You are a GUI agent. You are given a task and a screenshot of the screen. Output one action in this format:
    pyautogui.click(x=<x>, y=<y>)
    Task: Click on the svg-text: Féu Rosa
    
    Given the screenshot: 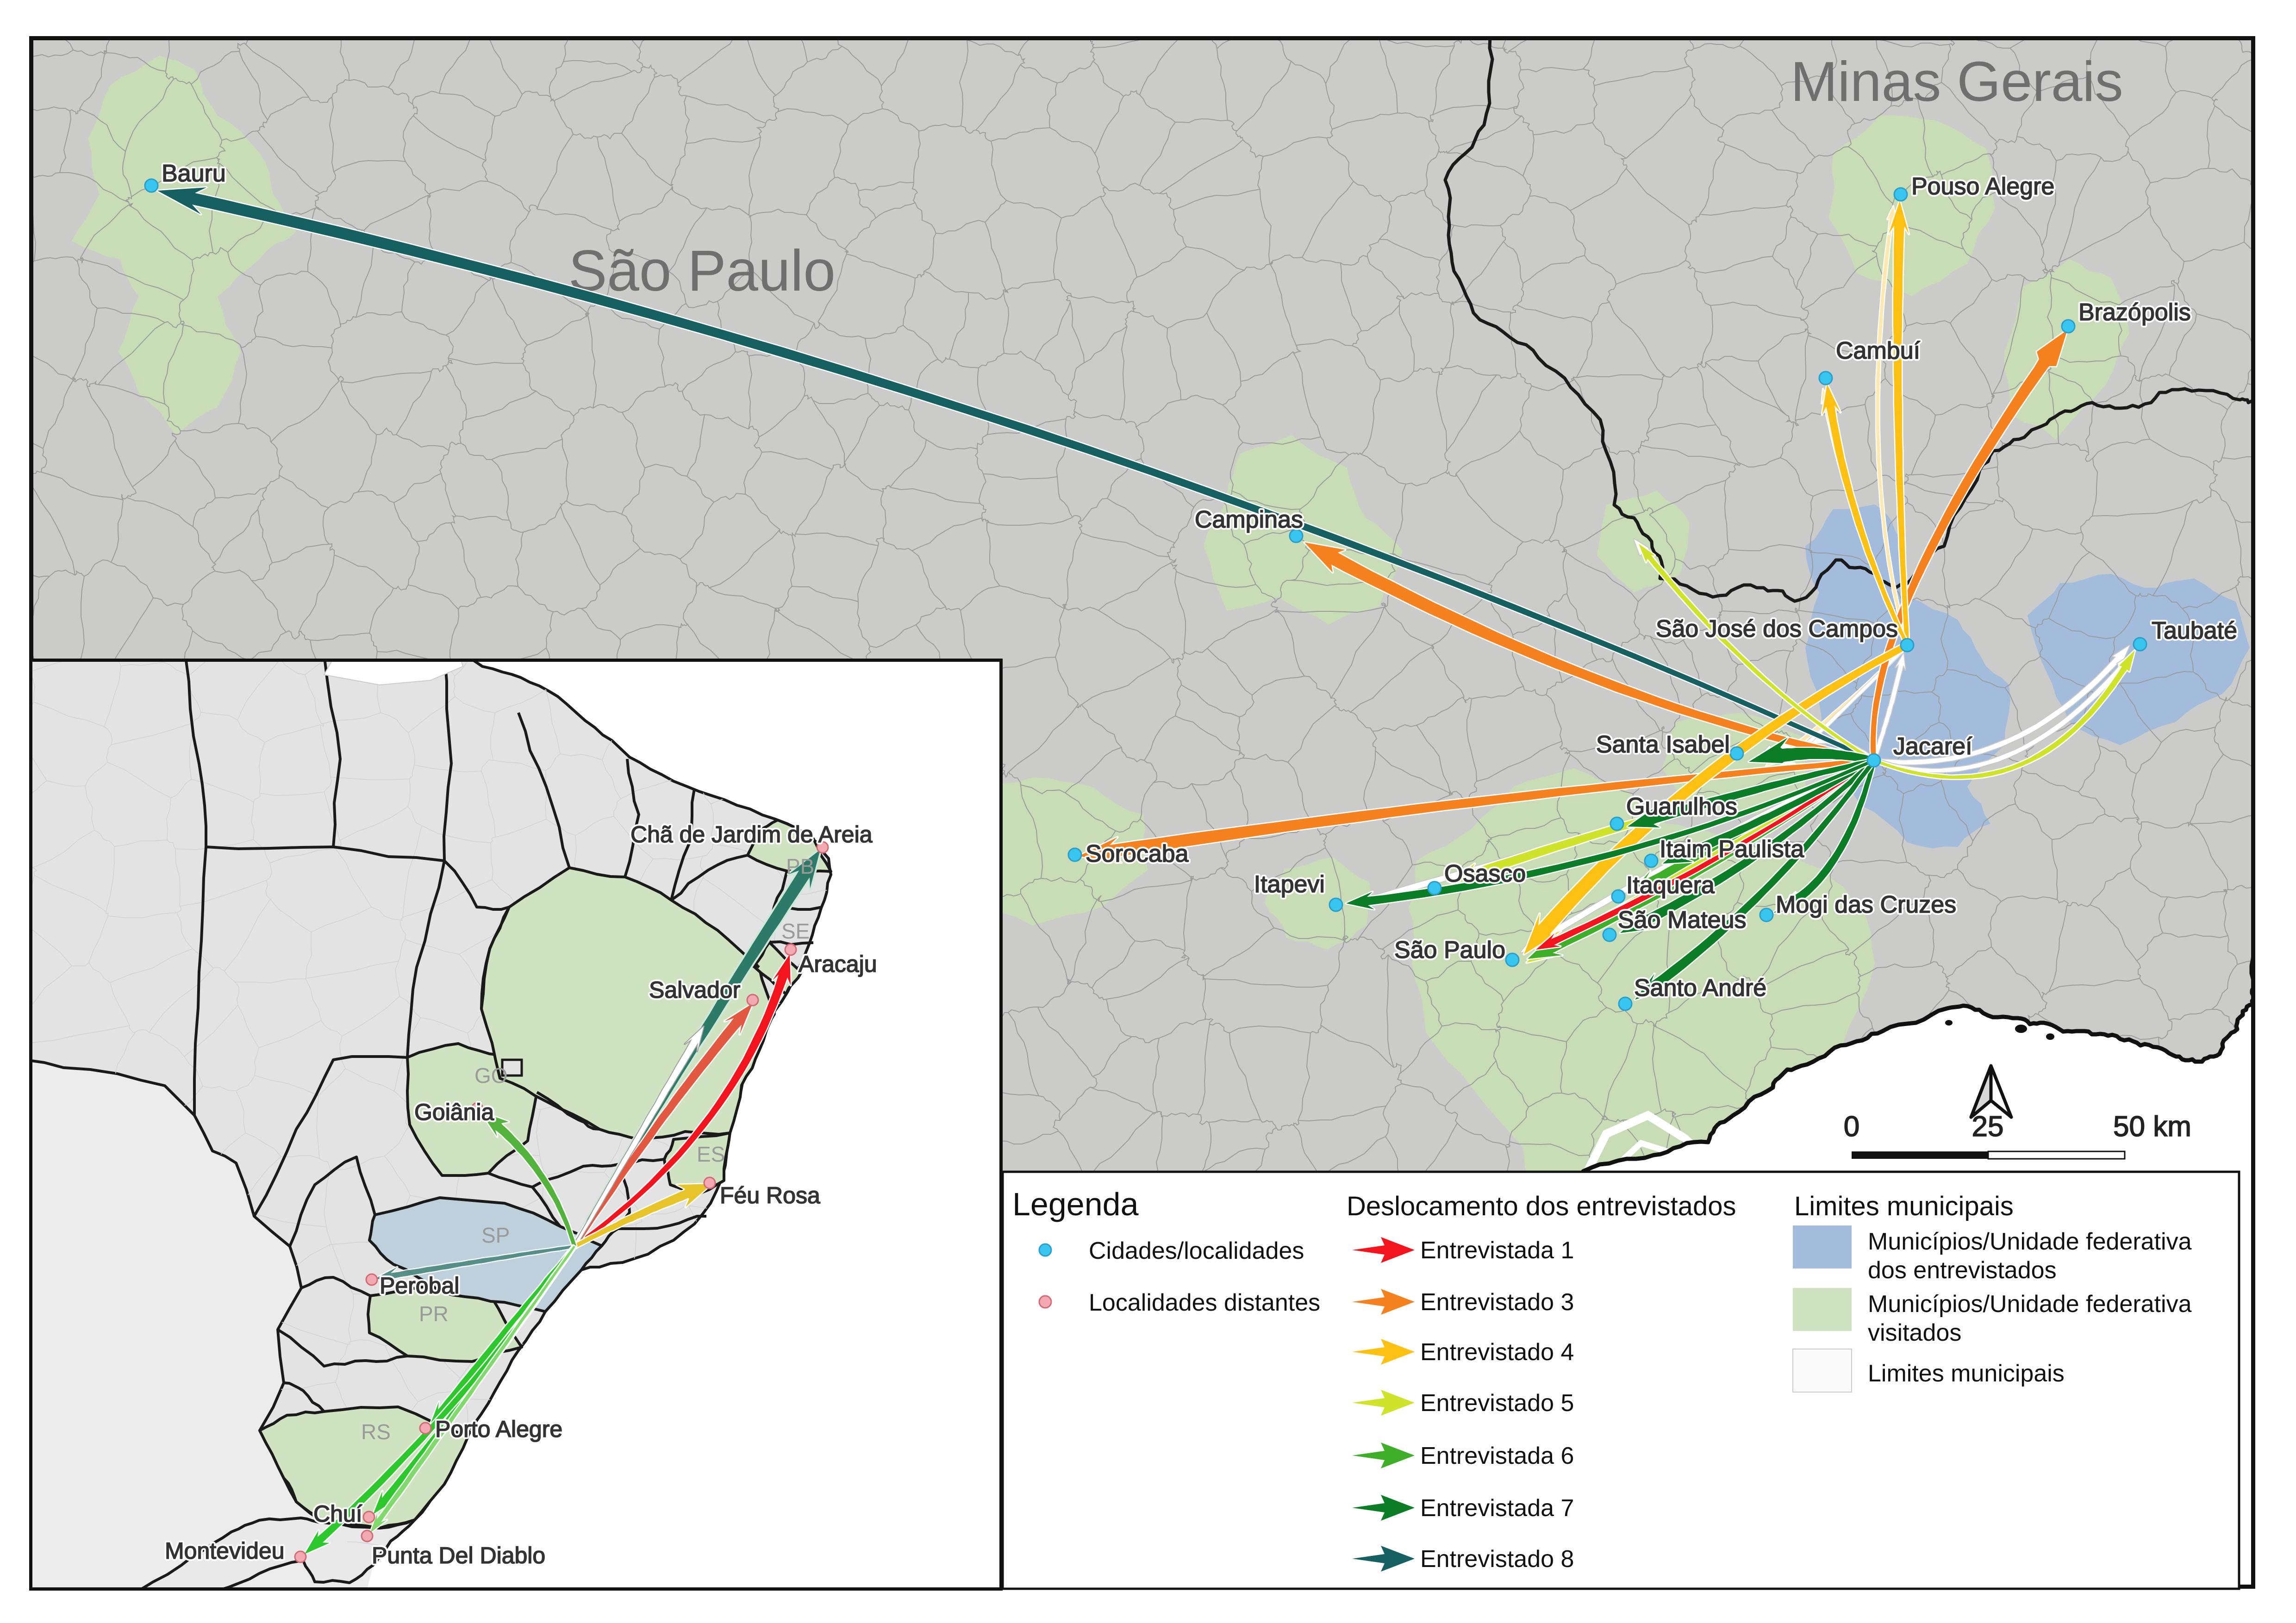 What is the action you would take?
    pyautogui.click(x=770, y=1195)
    